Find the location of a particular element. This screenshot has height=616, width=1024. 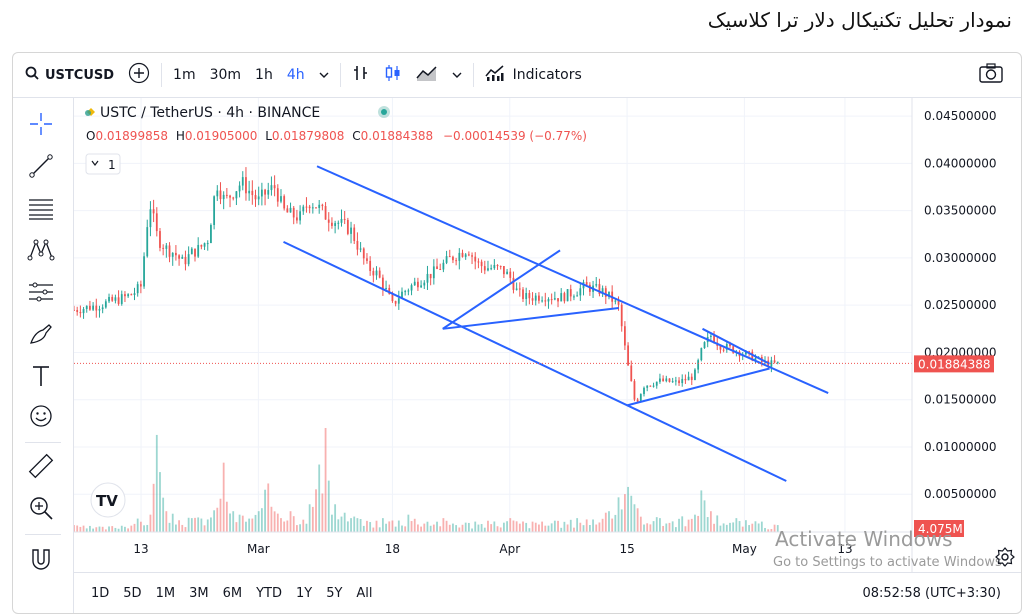

ruler-tool is located at coordinates (41, 467).